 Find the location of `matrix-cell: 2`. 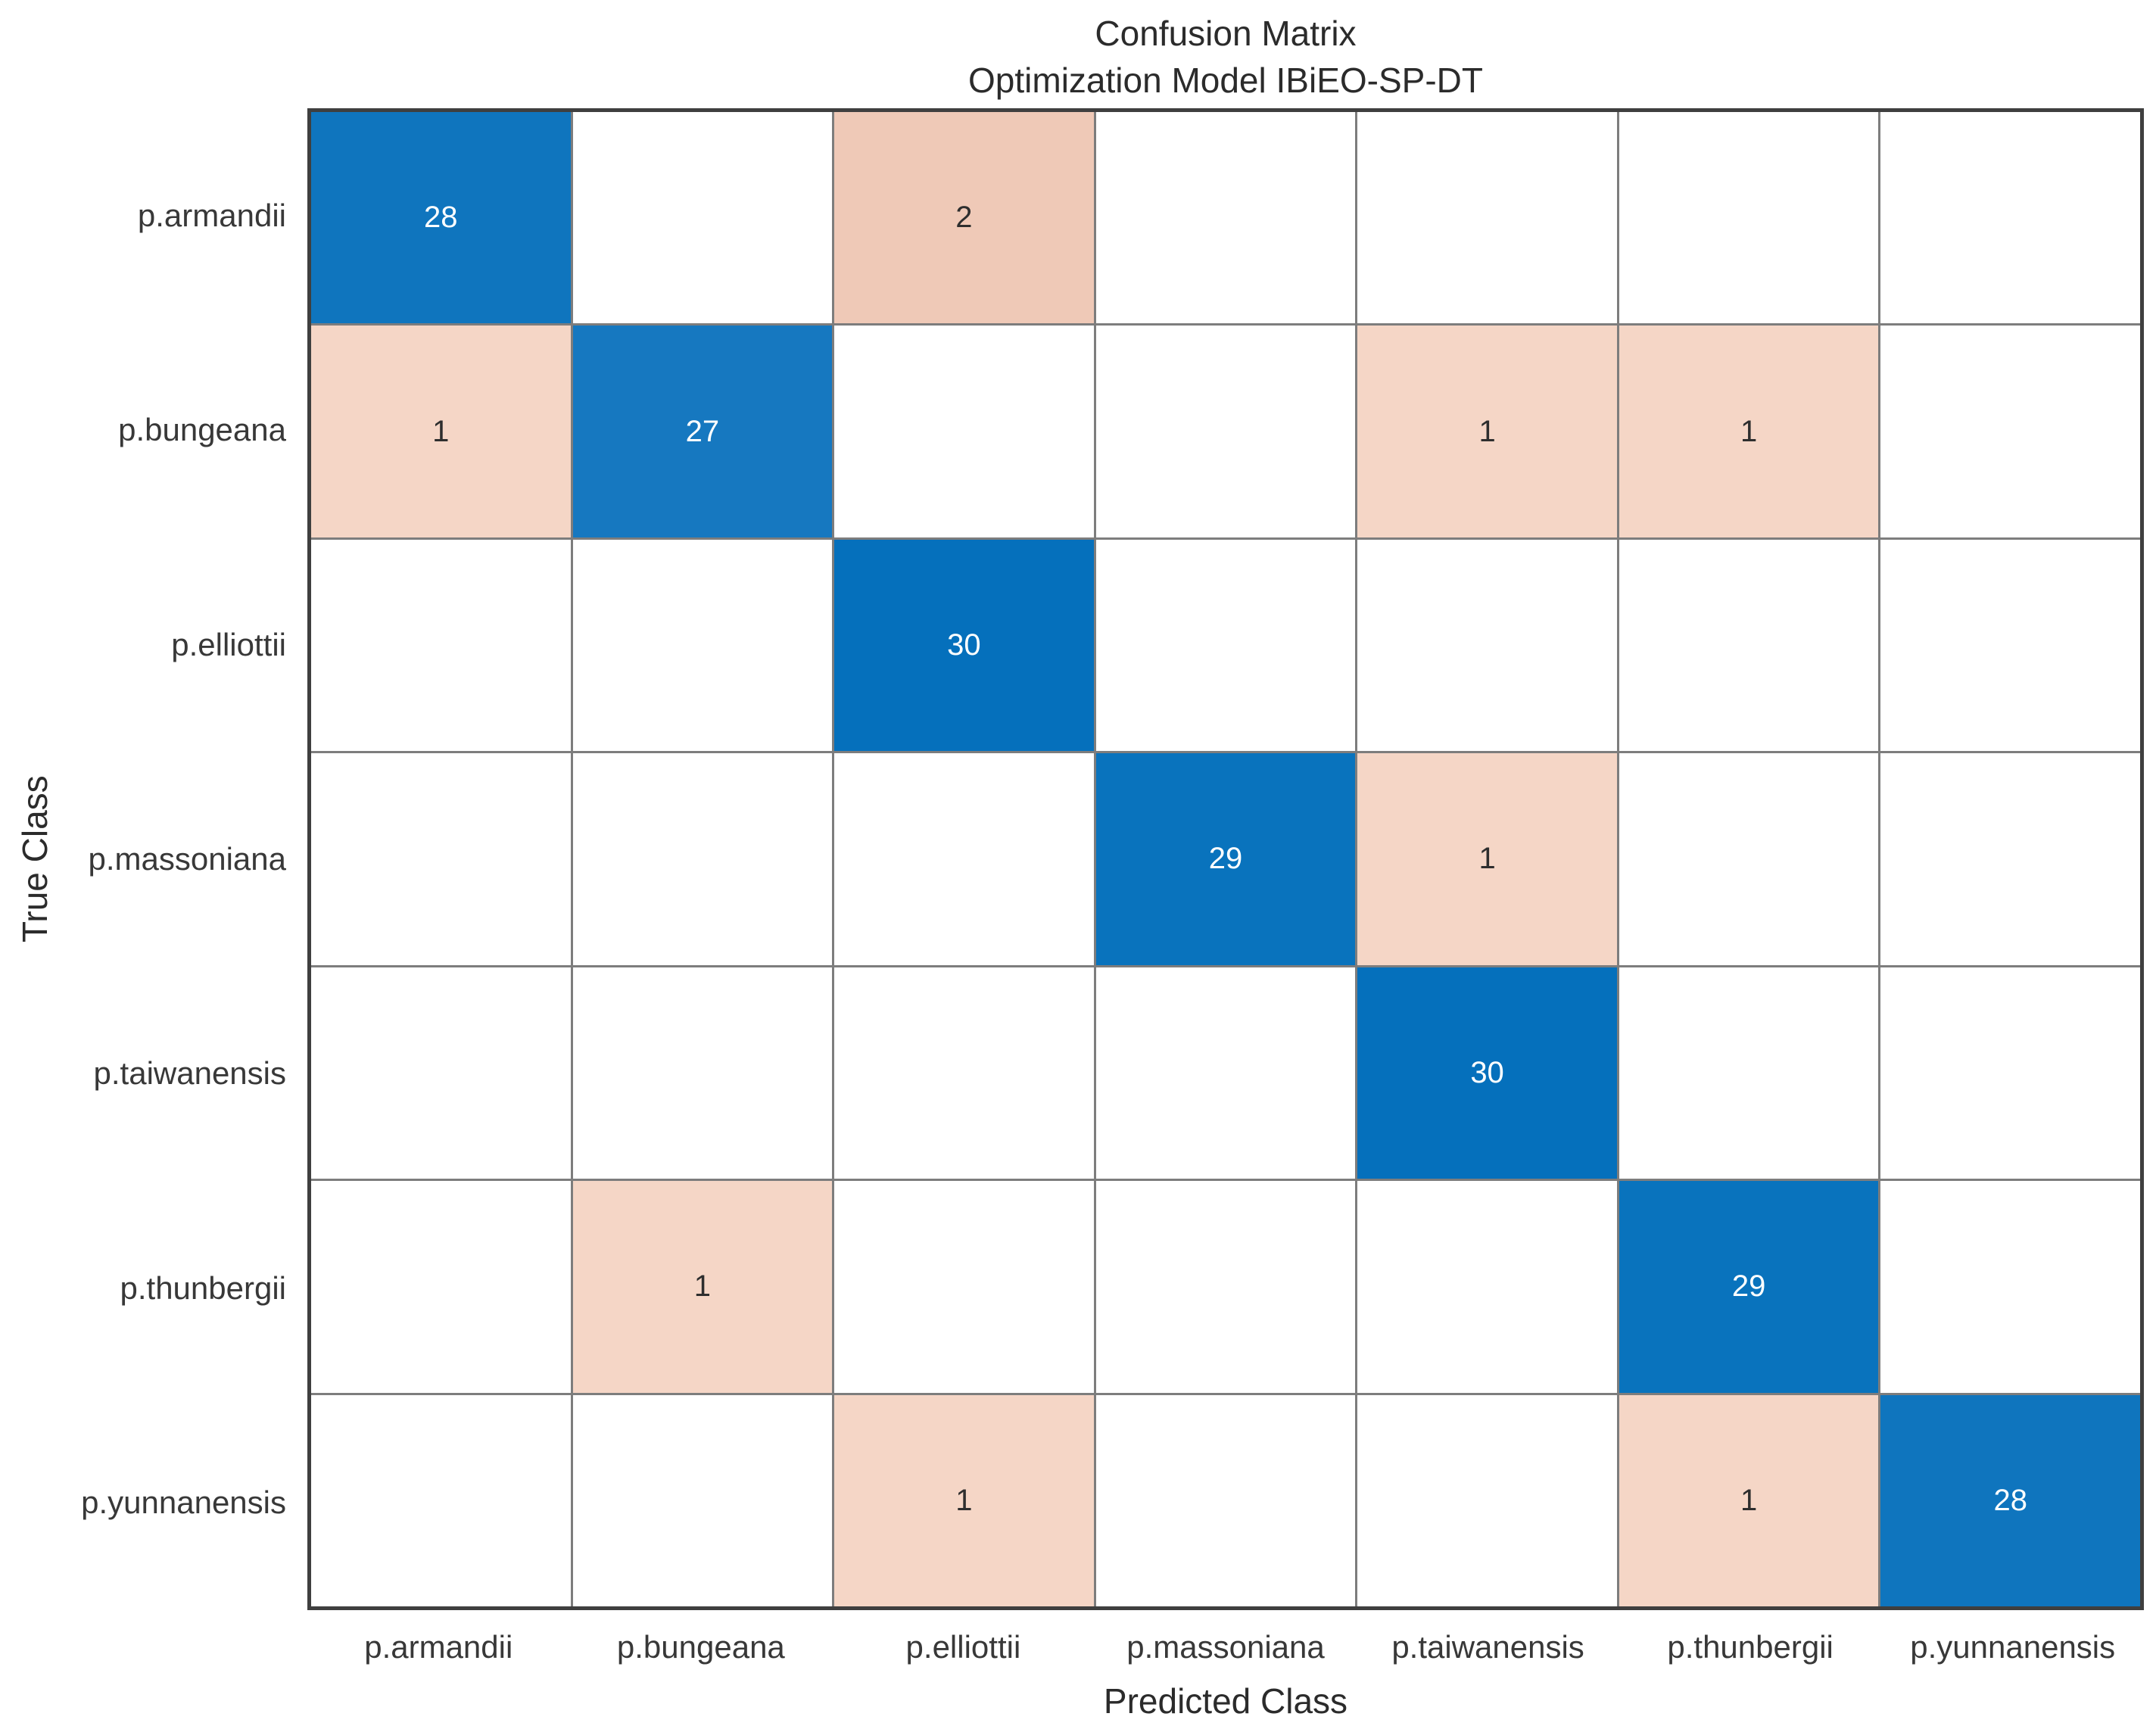

matrix-cell: 2 is located at coordinates (964, 218).